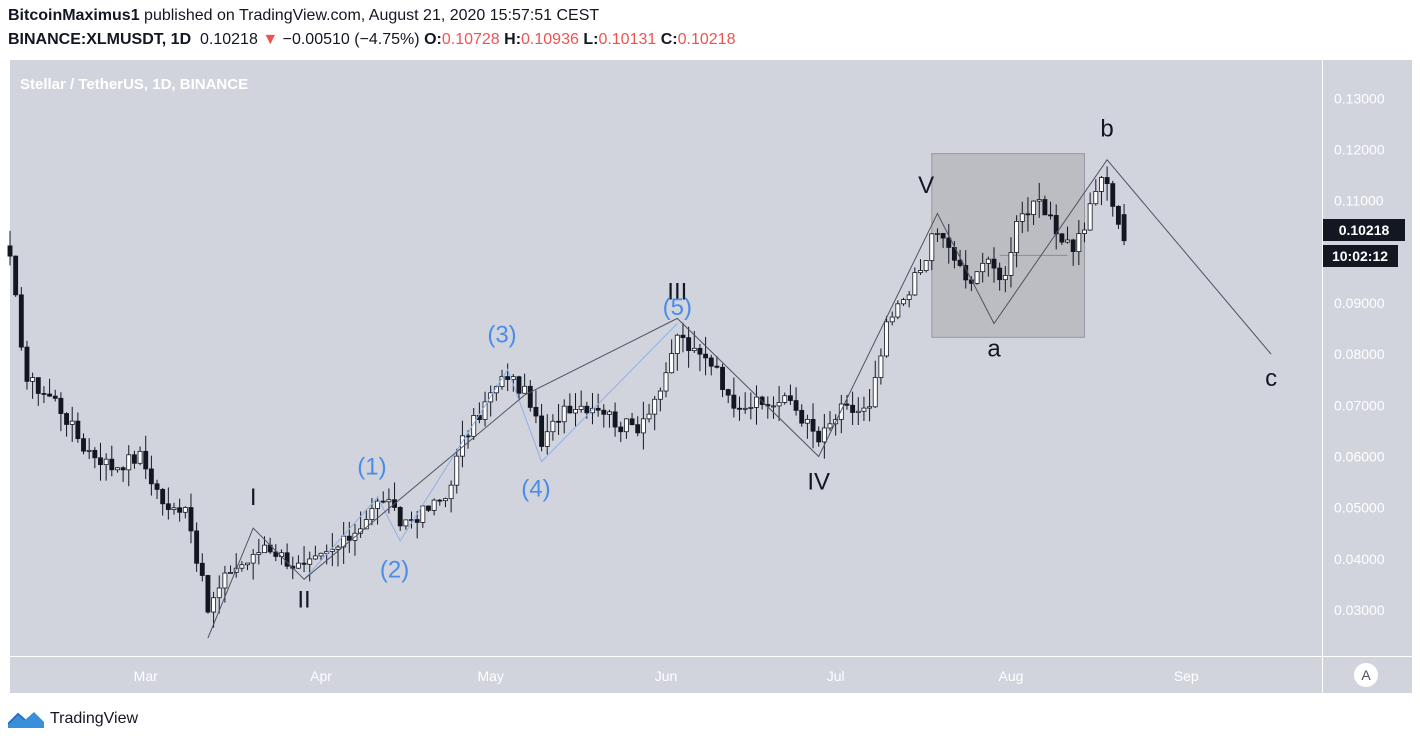 This screenshot has width=1420, height=744. What do you see at coordinates (1106, 129) in the screenshot?
I see `wave-label: b` at bounding box center [1106, 129].